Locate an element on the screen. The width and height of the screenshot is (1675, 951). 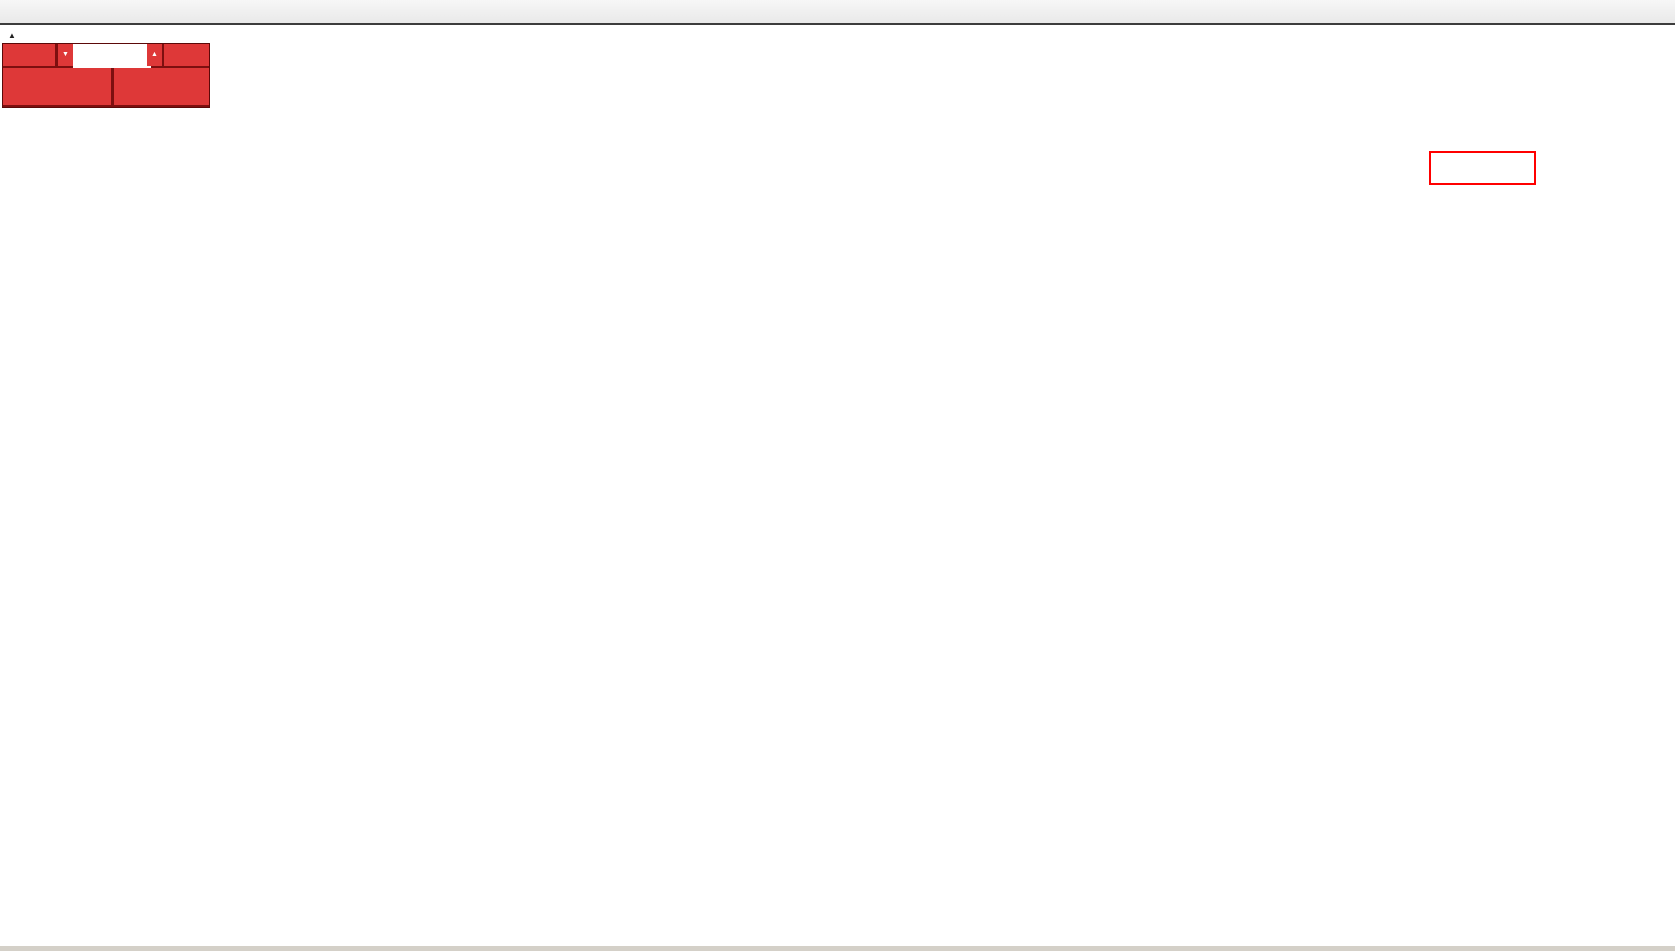
status-strip is located at coordinates (837, 948).